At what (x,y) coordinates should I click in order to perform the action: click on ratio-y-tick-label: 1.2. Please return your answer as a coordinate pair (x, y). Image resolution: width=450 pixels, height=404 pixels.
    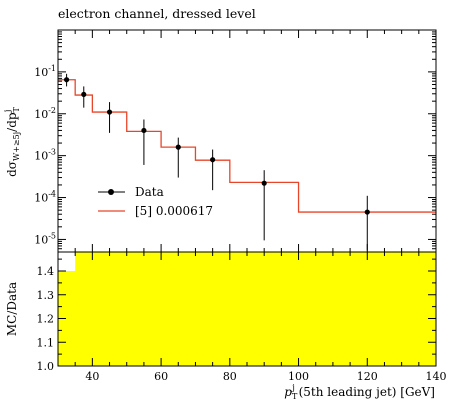
    Looking at the image, I should click on (46, 319).